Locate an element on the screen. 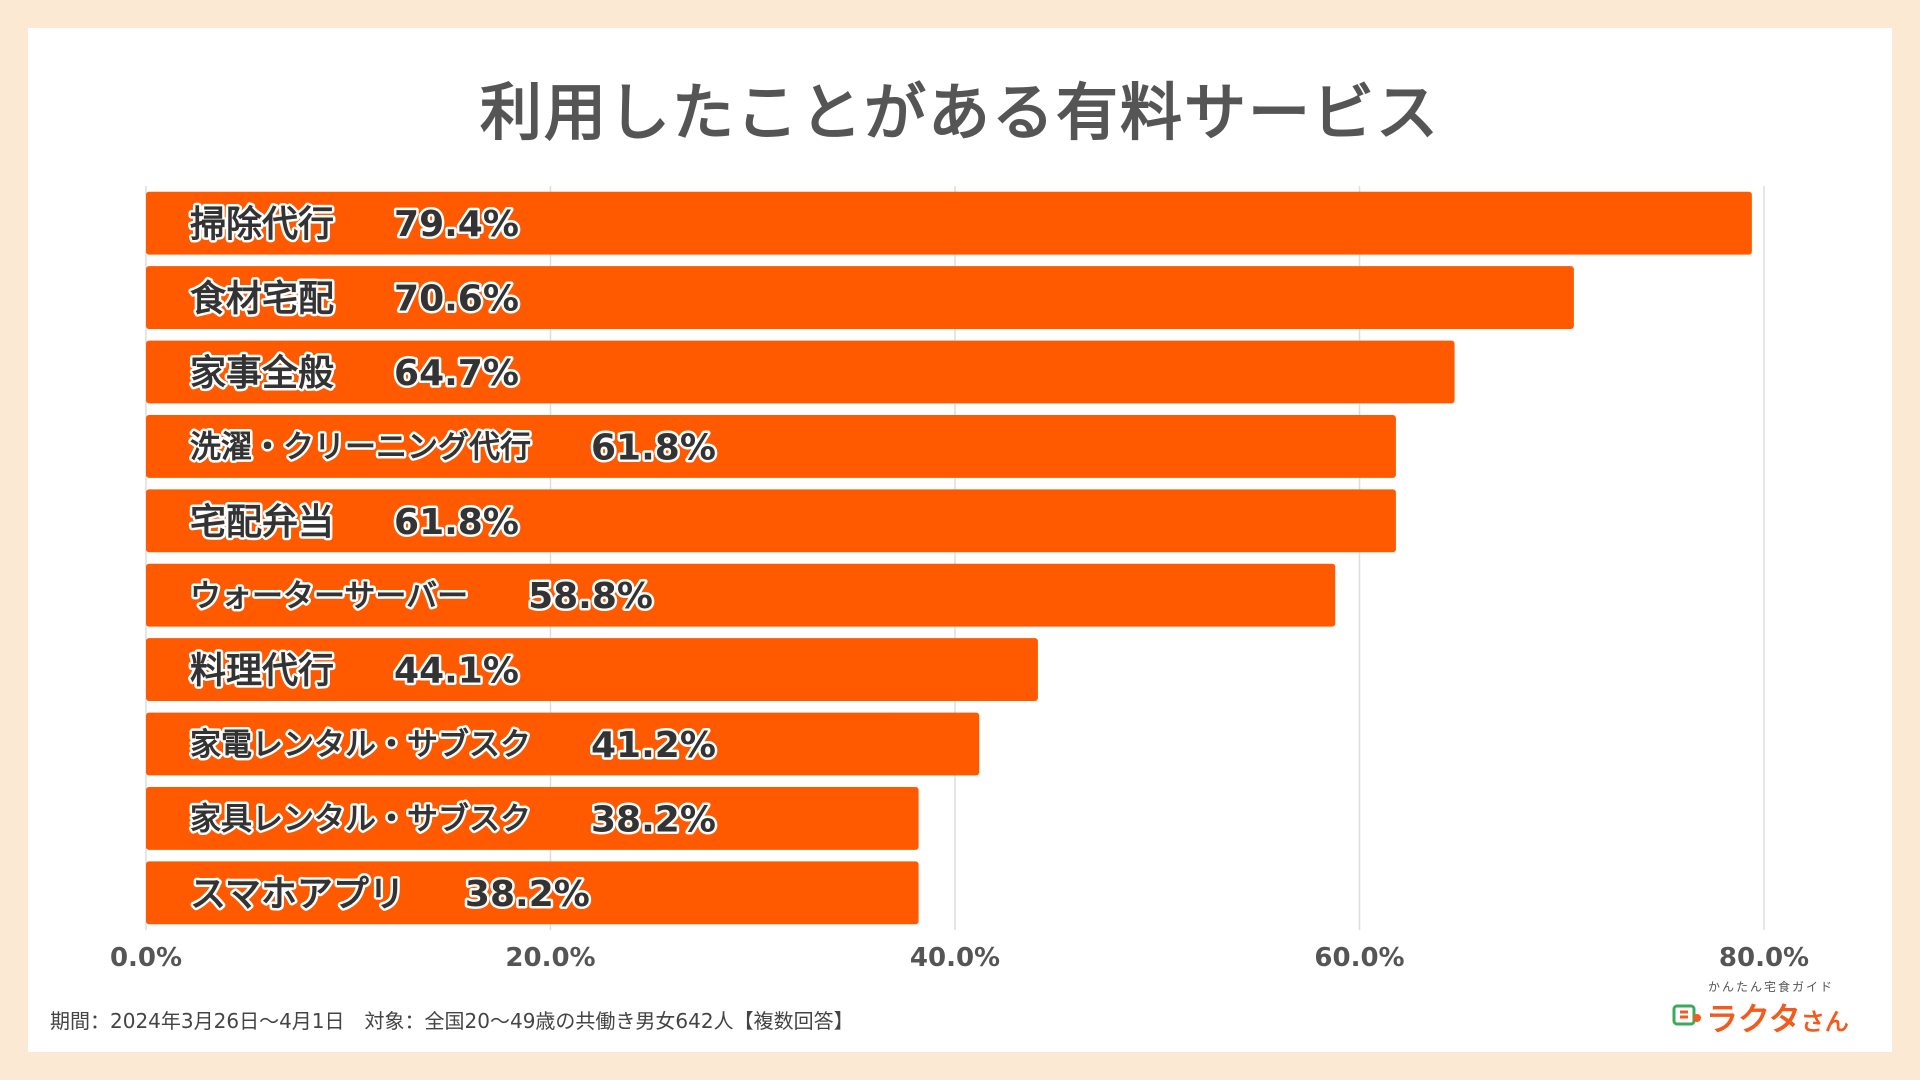 The width and height of the screenshot is (1920, 1080). logo-name: ラクタさん is located at coordinates (1777, 1019).